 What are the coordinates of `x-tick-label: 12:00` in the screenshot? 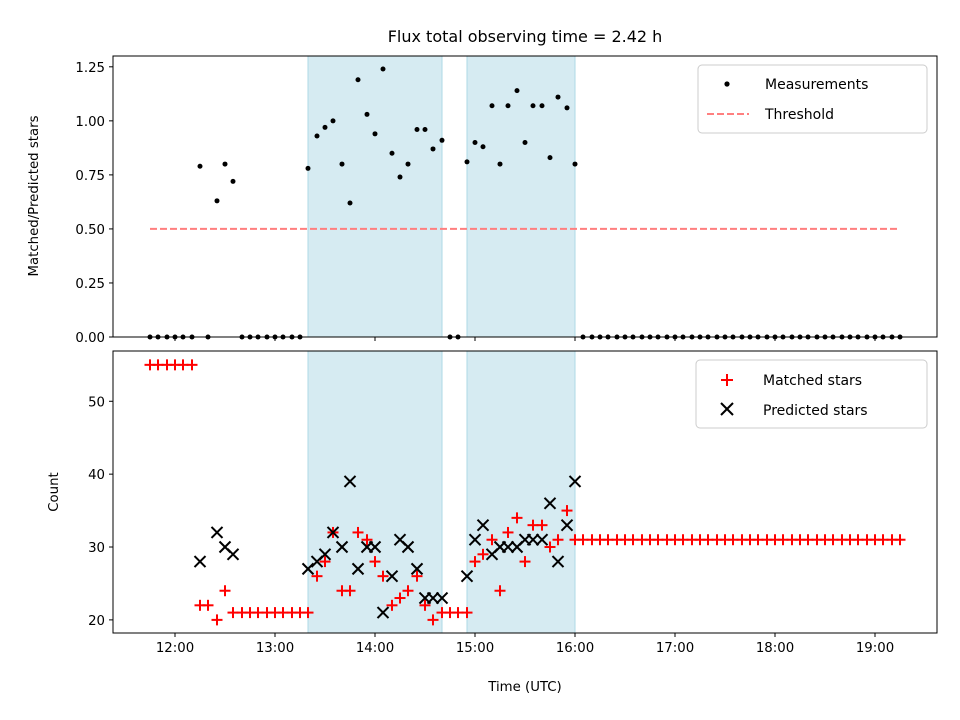 It's located at (175, 648).